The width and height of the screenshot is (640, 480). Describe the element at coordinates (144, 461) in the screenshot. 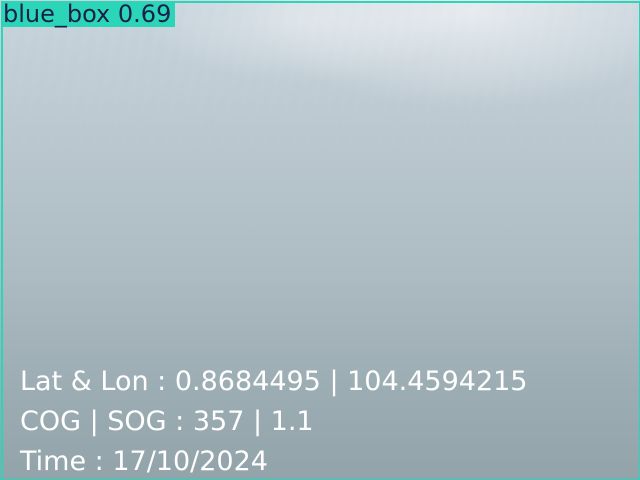

I see `time-readout: Time : 17/10/2024` at that location.